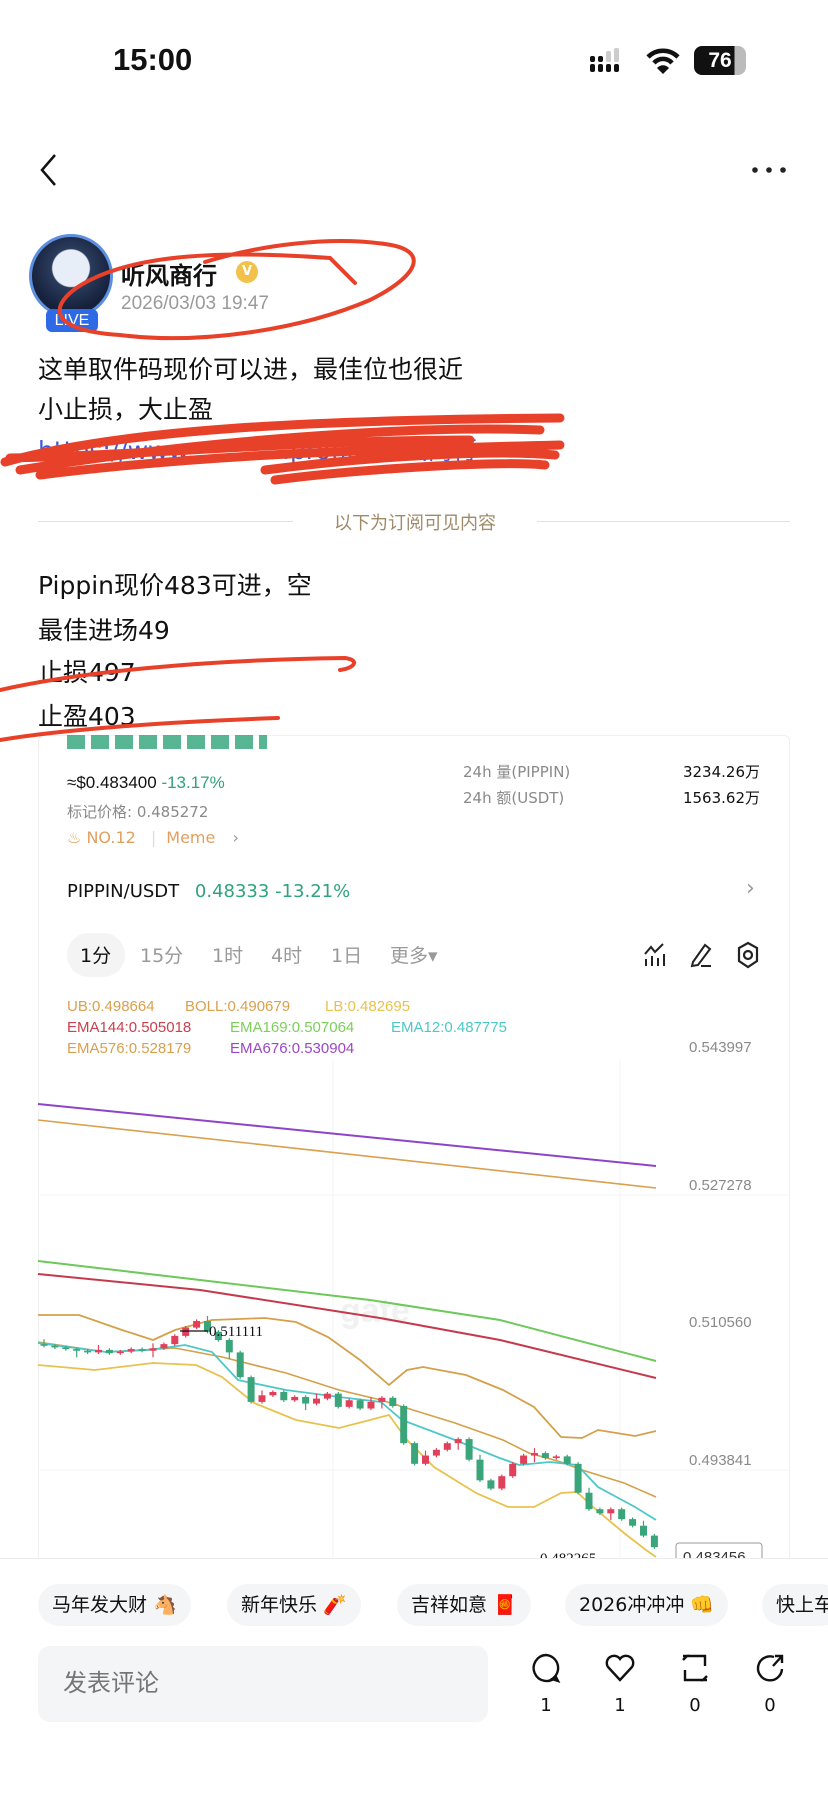 The image size is (828, 1800). Describe the element at coordinates (620, 1668) in the screenshot. I see `heart-icon` at that location.